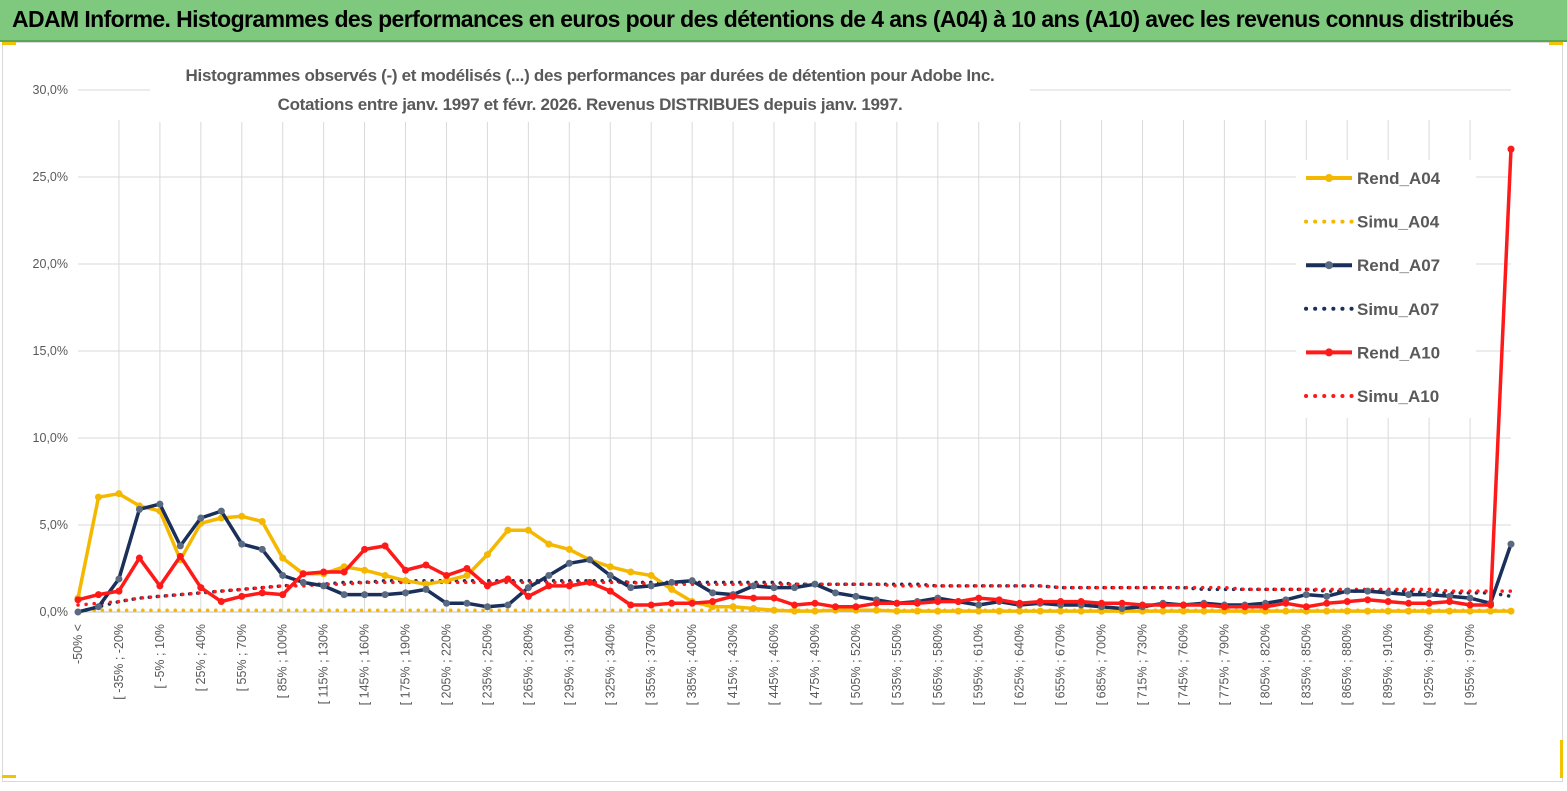 The height and width of the screenshot is (791, 1567). What do you see at coordinates (815, 664) in the screenshot?
I see `x-tick-label: [ 475% ; 490%` at bounding box center [815, 664].